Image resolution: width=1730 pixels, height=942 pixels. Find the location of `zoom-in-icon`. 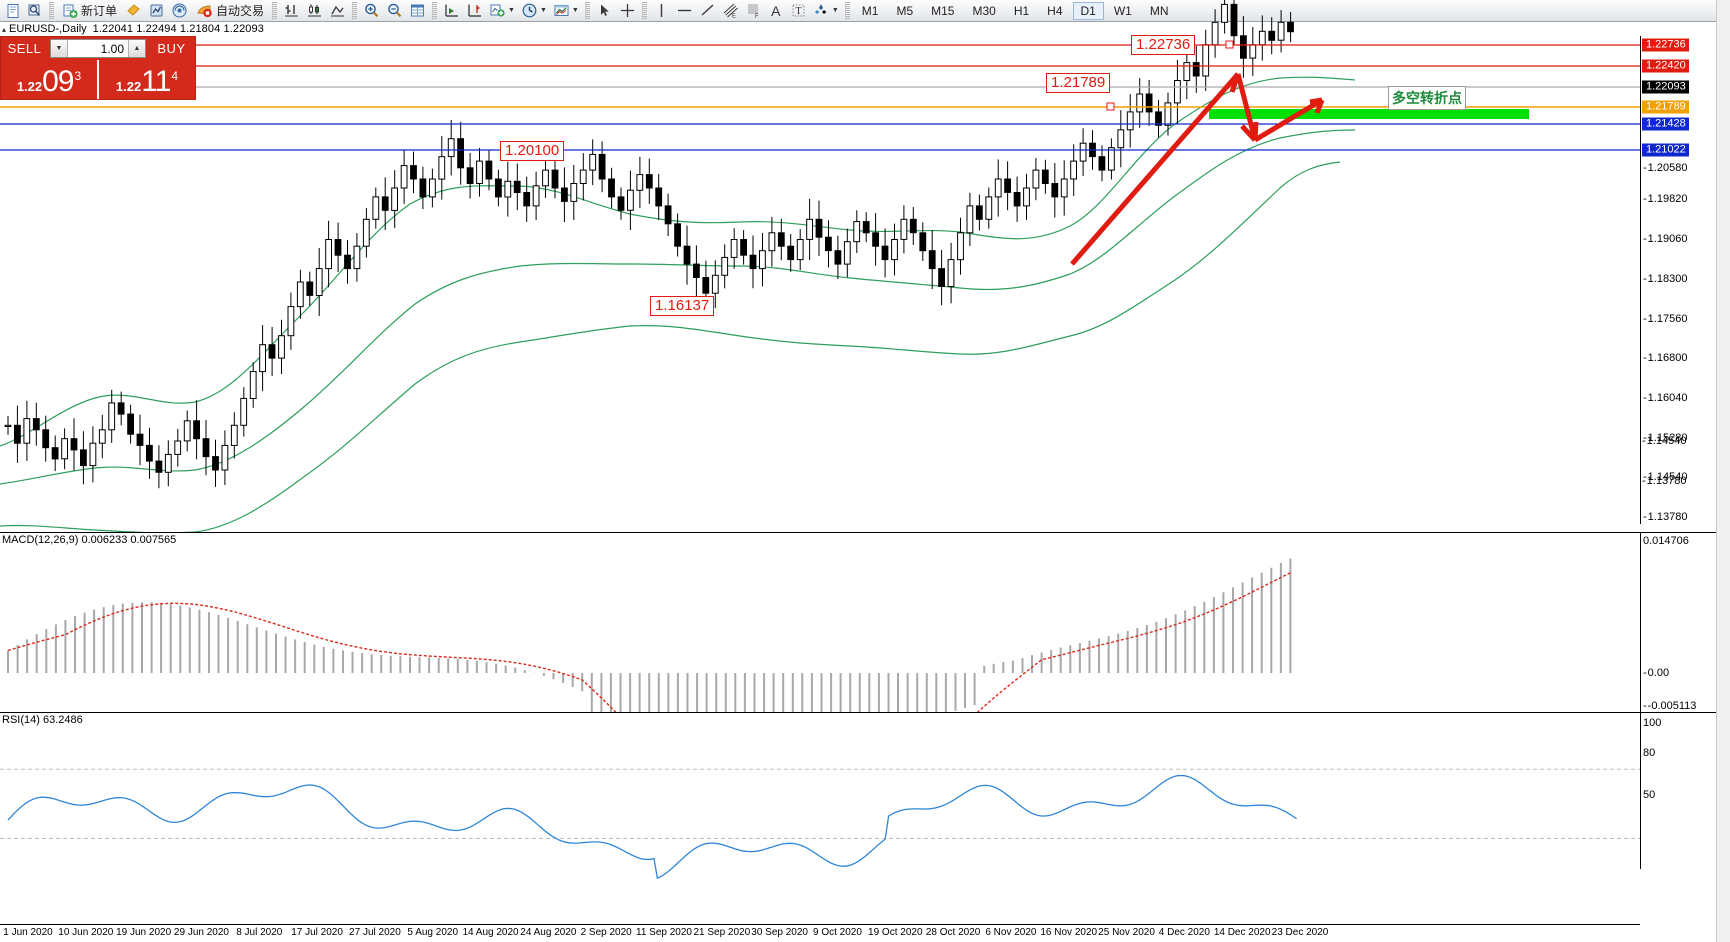

zoom-in-icon is located at coordinates (371, 11).